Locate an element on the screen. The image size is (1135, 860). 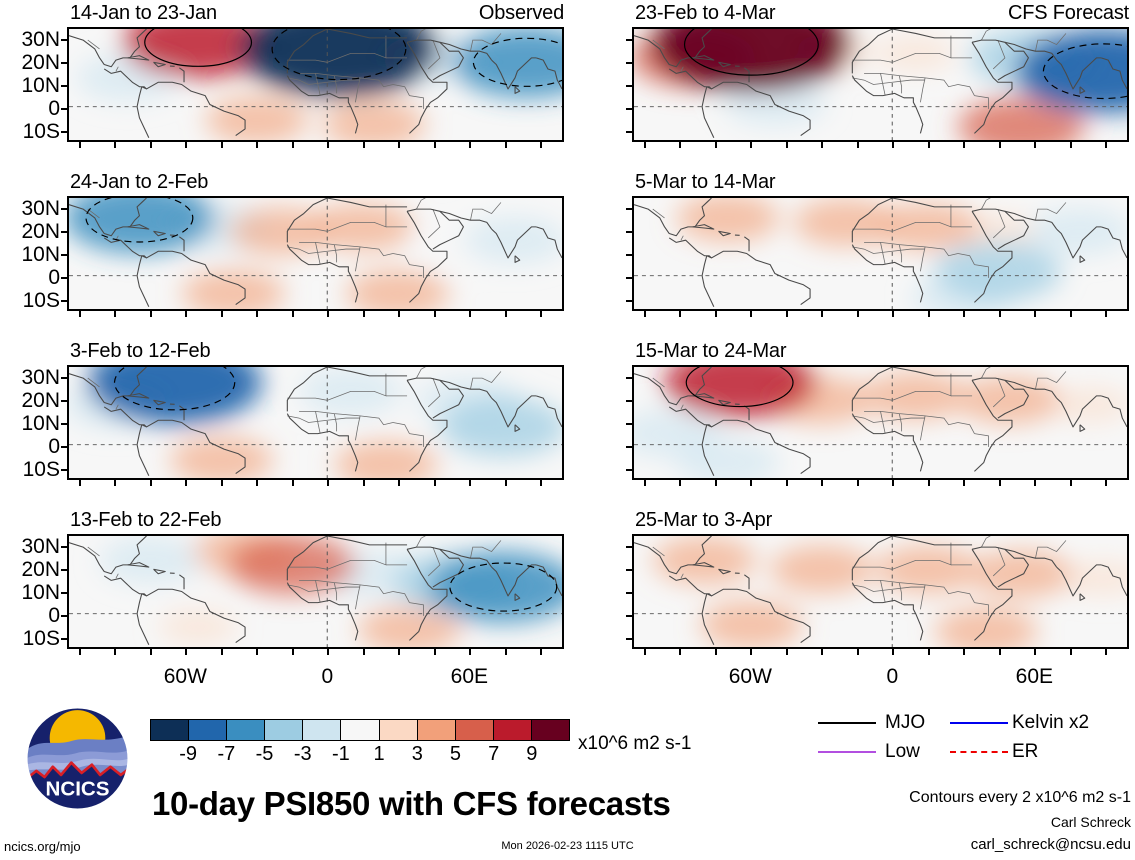
panel-title: 3-Feb to 12-Feb is located at coordinates (140, 351).